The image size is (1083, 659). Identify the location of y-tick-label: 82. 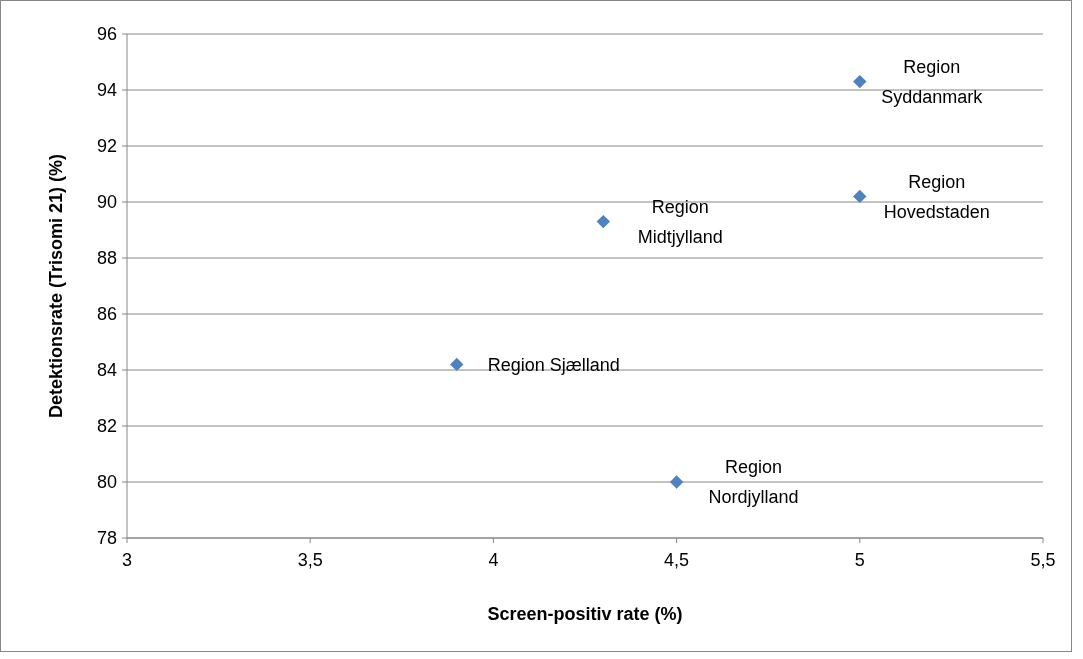
(106, 426).